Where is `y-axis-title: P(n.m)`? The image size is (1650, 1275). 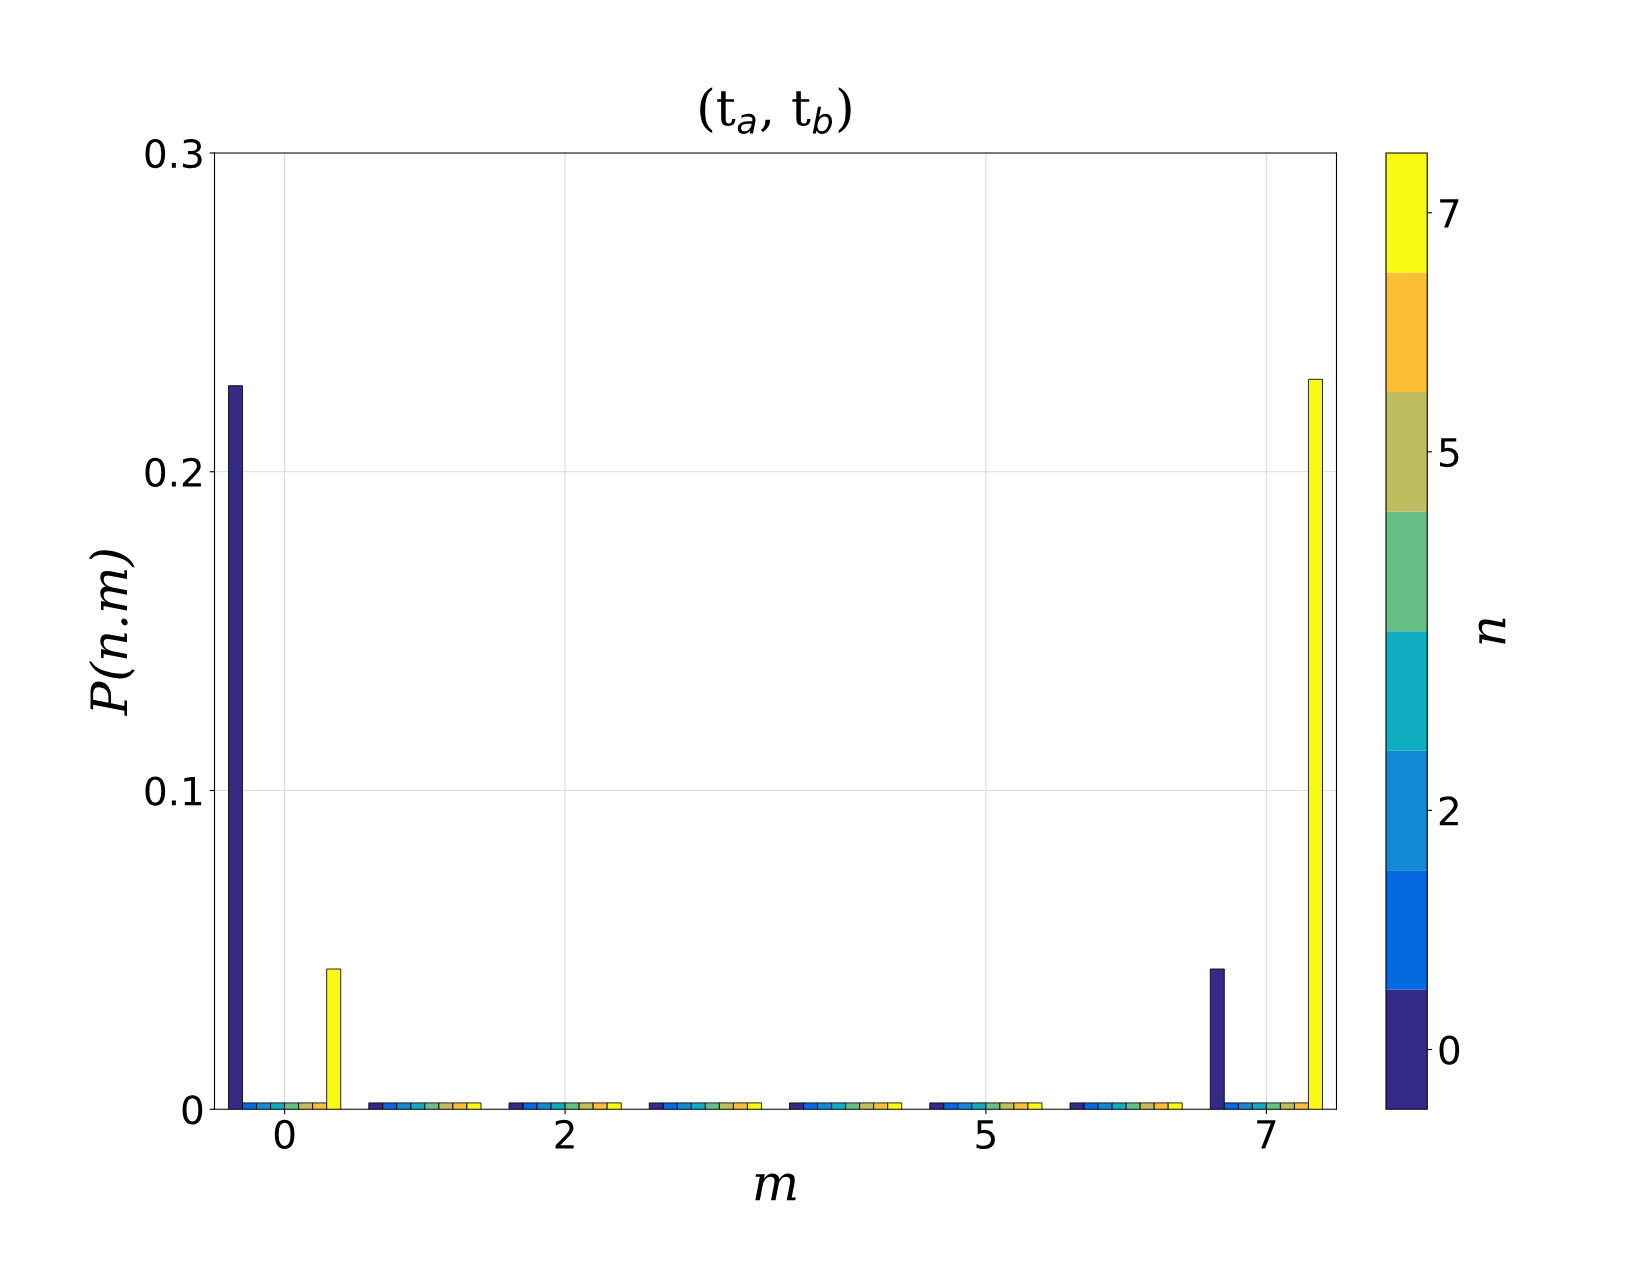 y-axis-title: P(n.m) is located at coordinates (111, 633).